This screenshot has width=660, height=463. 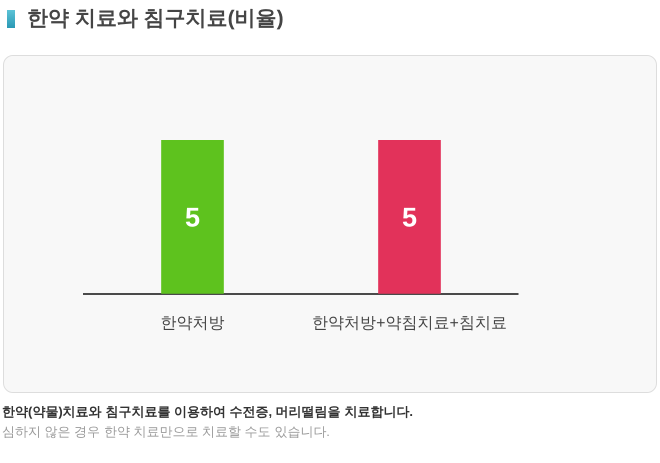 I want to click on chart-title: 한약 치료와 침구치료(비율), so click(x=155, y=19).